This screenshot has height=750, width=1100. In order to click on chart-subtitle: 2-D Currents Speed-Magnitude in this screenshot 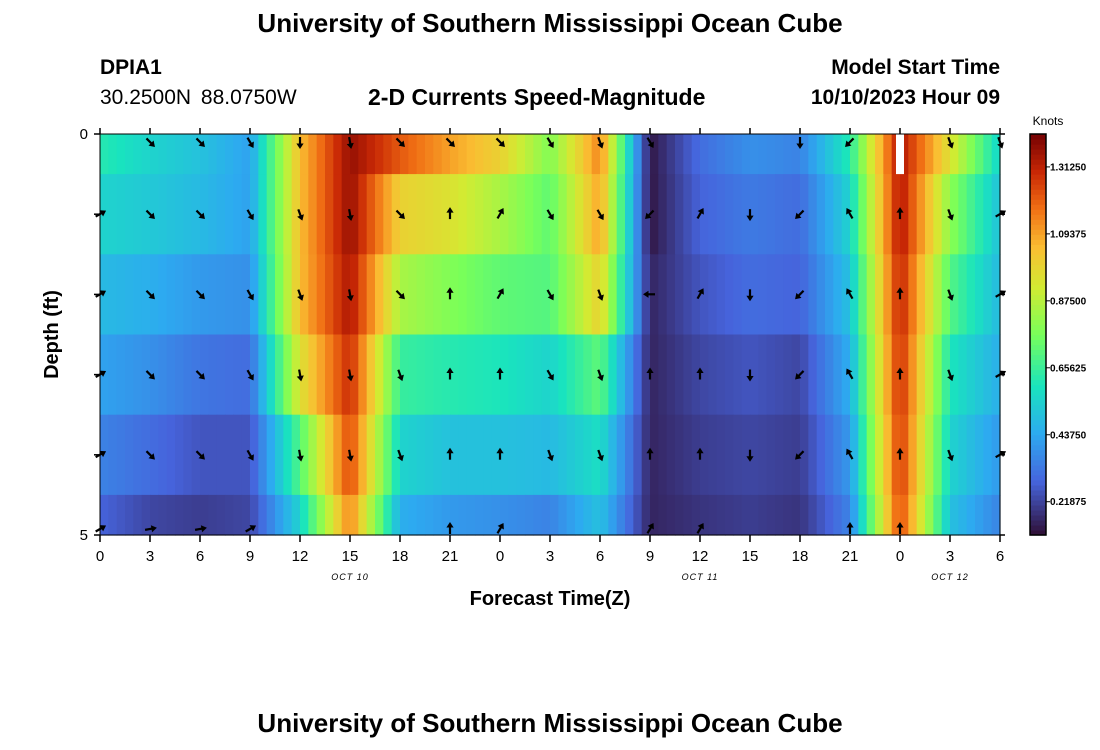, I will do `click(537, 97)`.